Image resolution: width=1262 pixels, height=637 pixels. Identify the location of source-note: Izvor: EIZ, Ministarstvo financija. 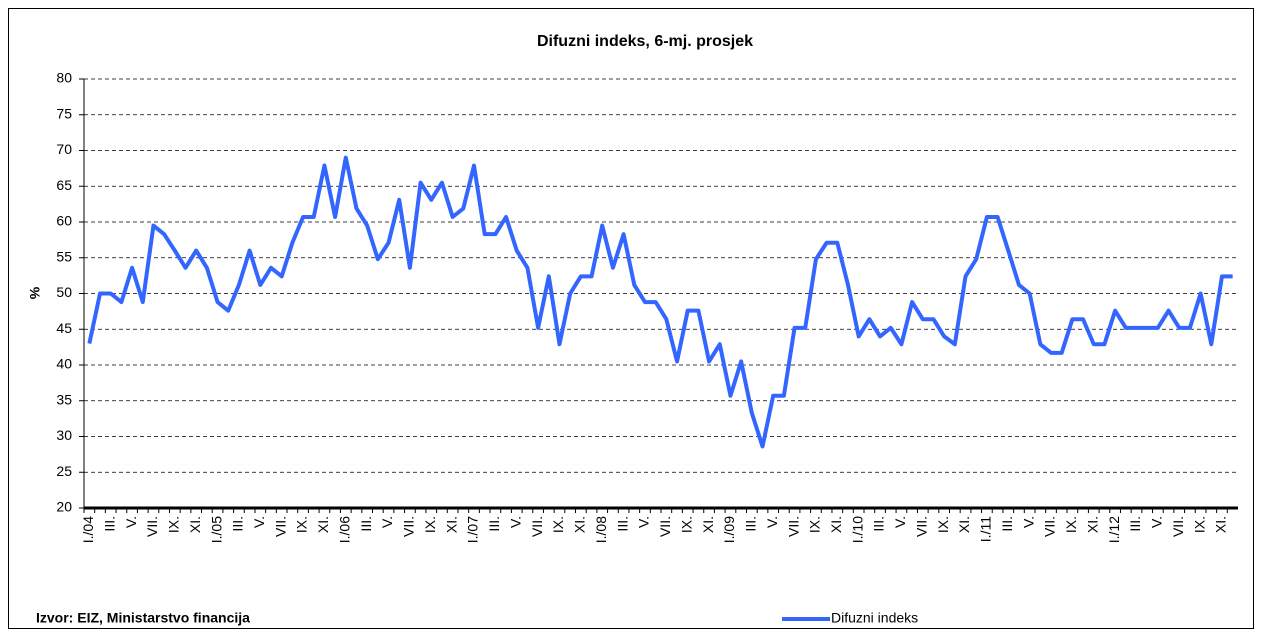
(143, 618).